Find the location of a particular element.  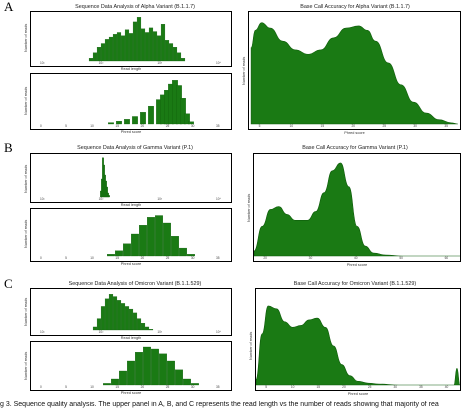

xlabel-c-acc: Phred score is located at coordinates (358, 394).